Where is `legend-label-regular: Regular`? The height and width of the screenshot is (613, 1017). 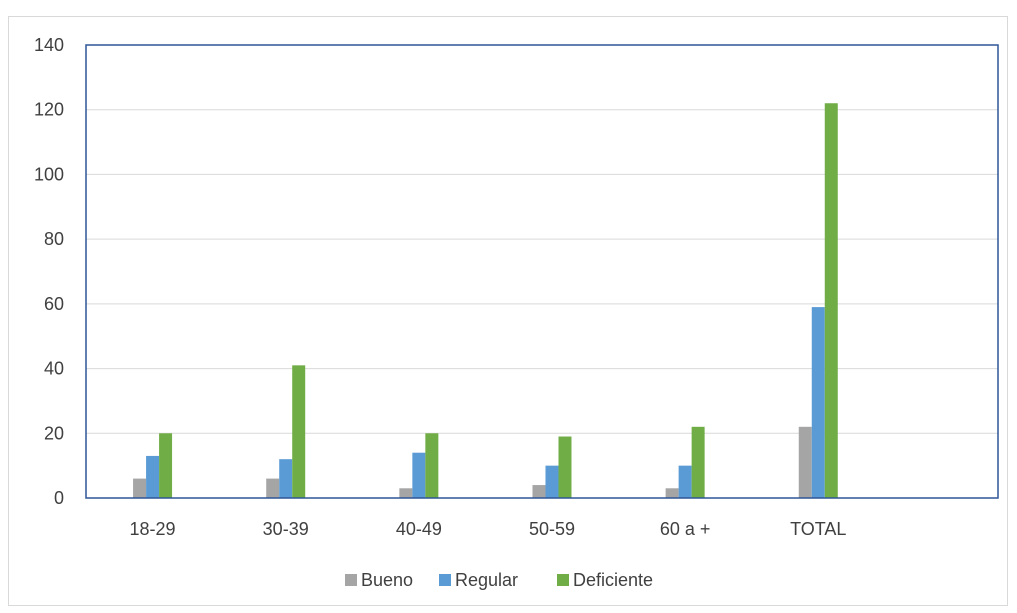 legend-label-regular: Regular is located at coordinates (486, 580).